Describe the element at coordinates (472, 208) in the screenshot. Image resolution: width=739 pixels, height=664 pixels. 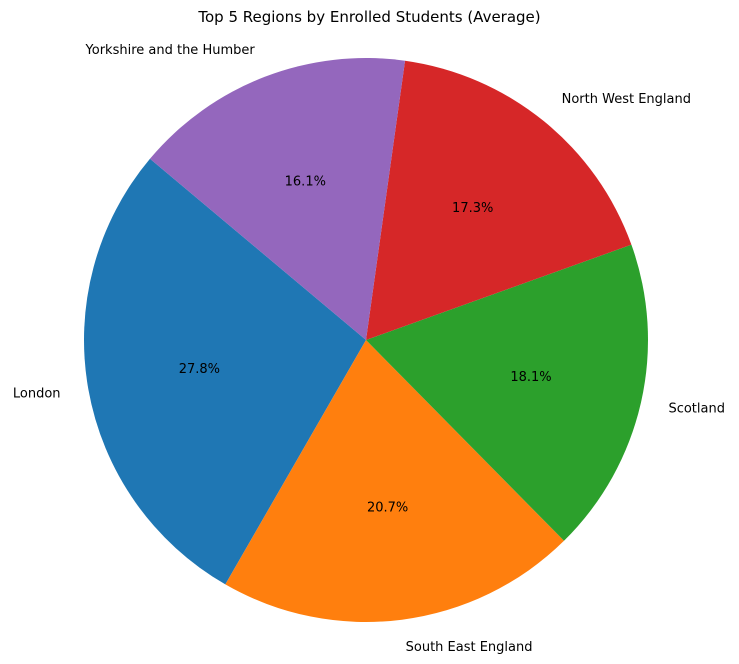
I see `percent-label-north-west-england: 17.3%` at that location.